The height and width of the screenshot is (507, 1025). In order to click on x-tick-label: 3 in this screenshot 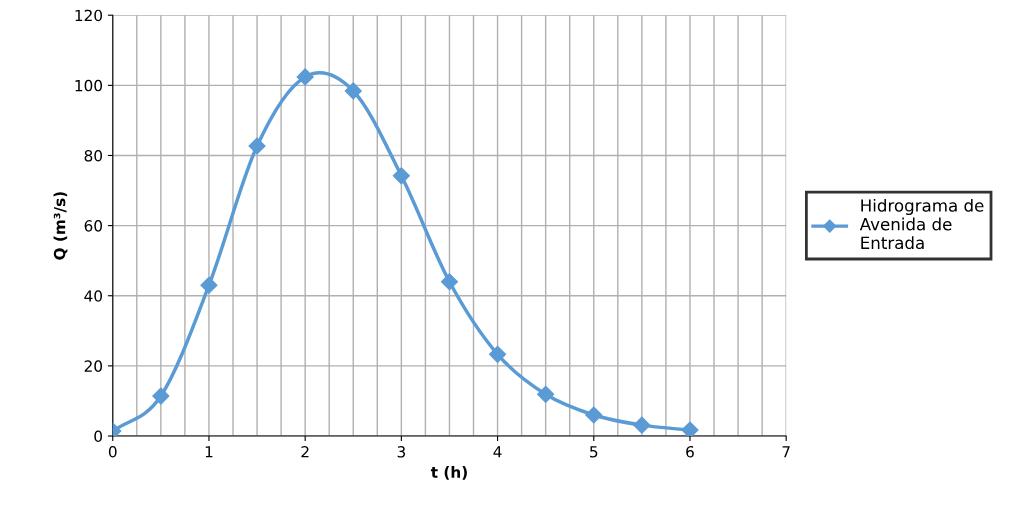, I will do `click(401, 452)`.